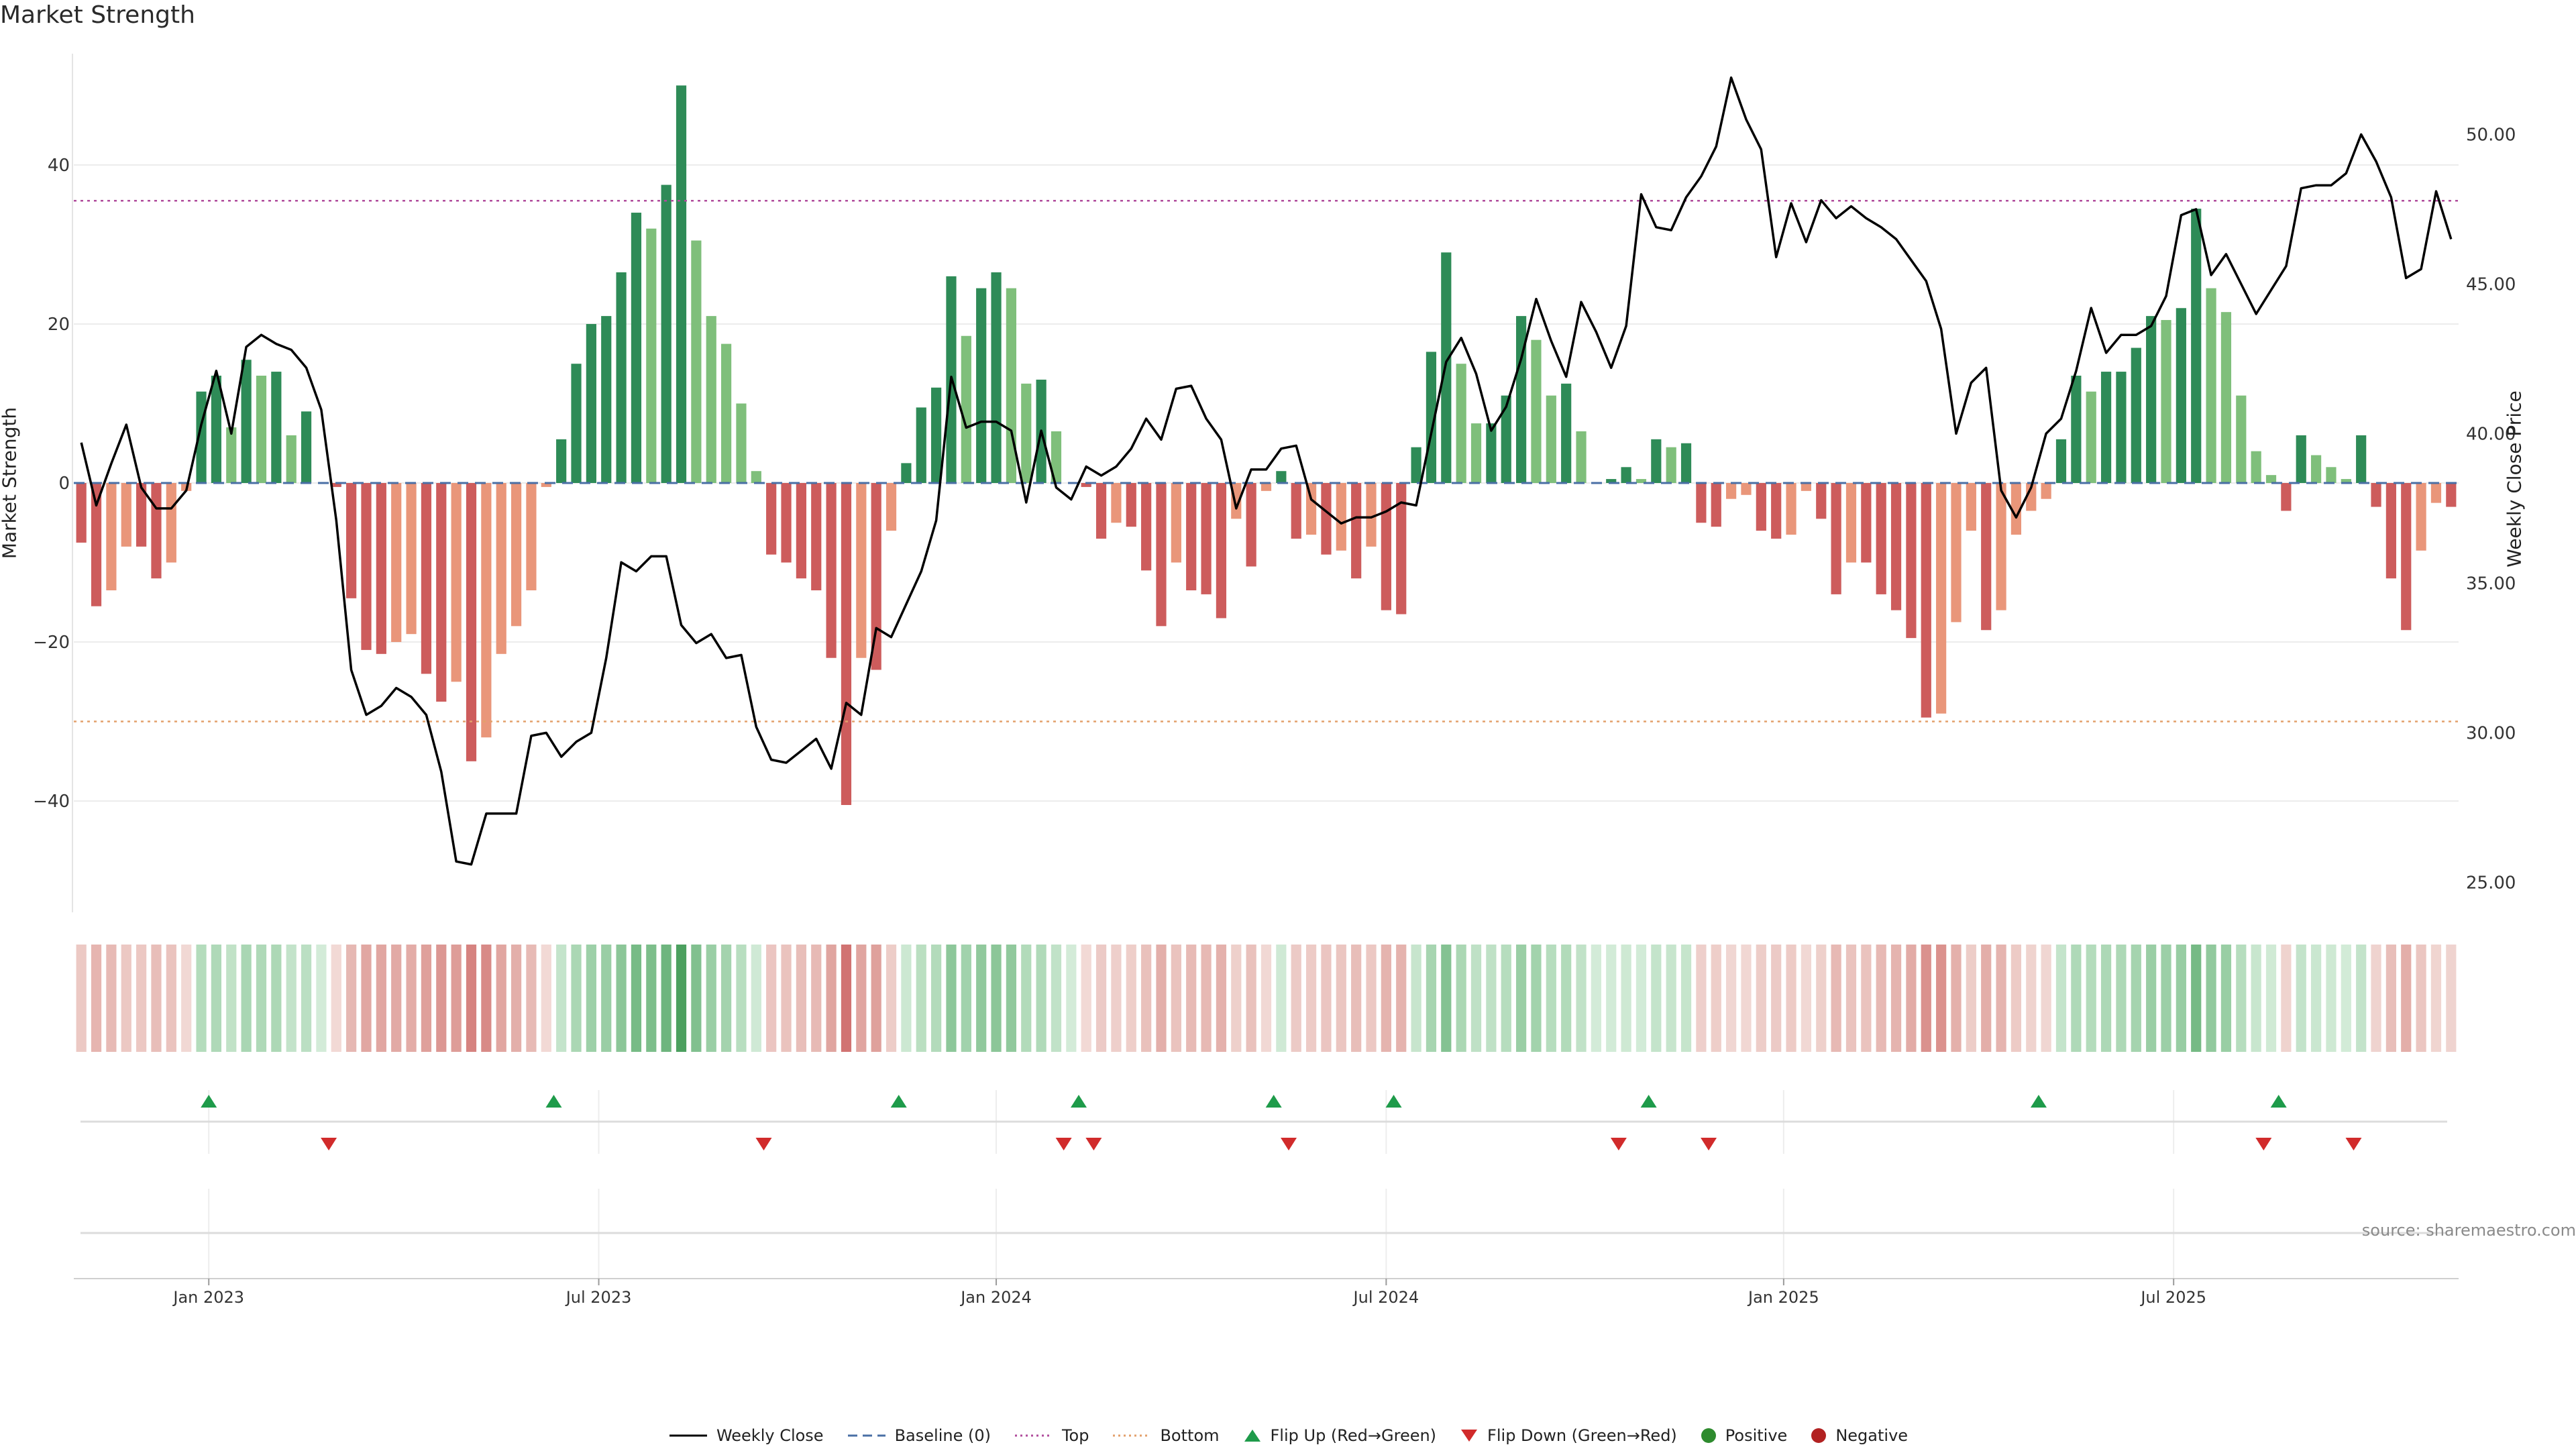 This screenshot has height=1449, width=2576. I want to click on legend-item-negative: Negative, so click(1859, 1435).